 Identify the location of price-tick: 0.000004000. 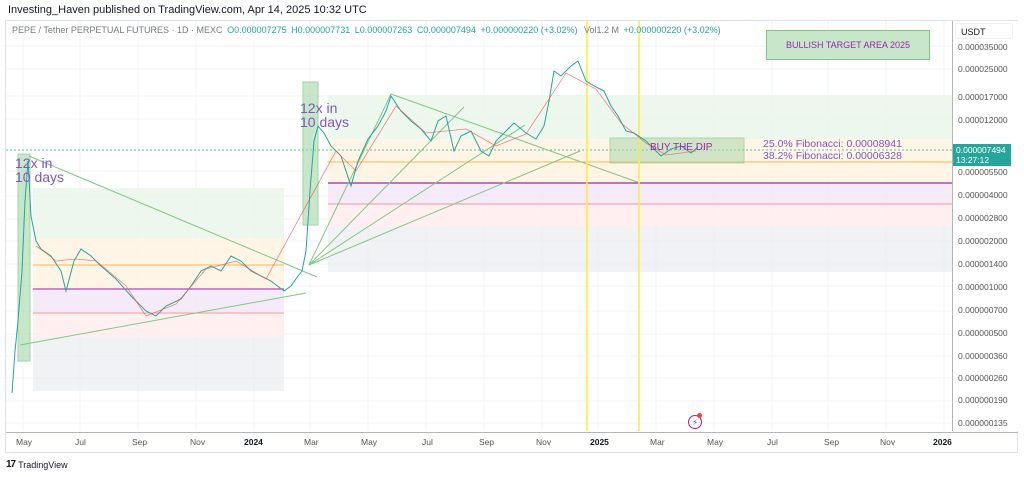
(983, 195).